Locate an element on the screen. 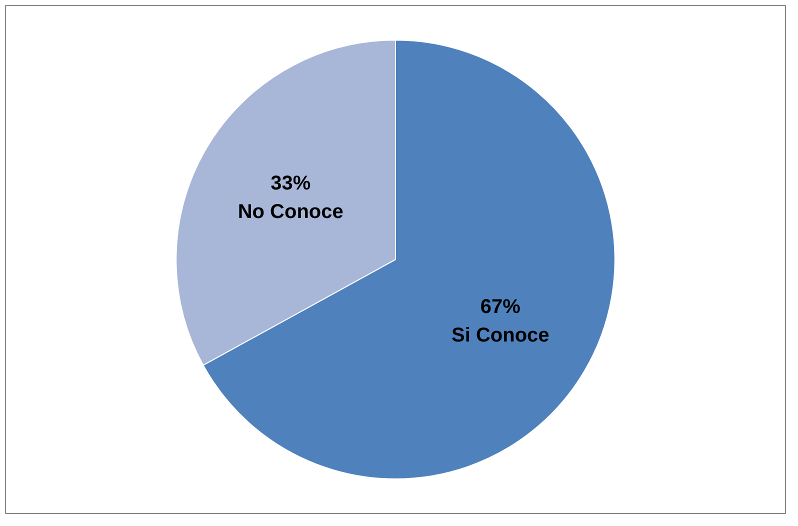  slice-label: Si Conoce is located at coordinates (501, 335).